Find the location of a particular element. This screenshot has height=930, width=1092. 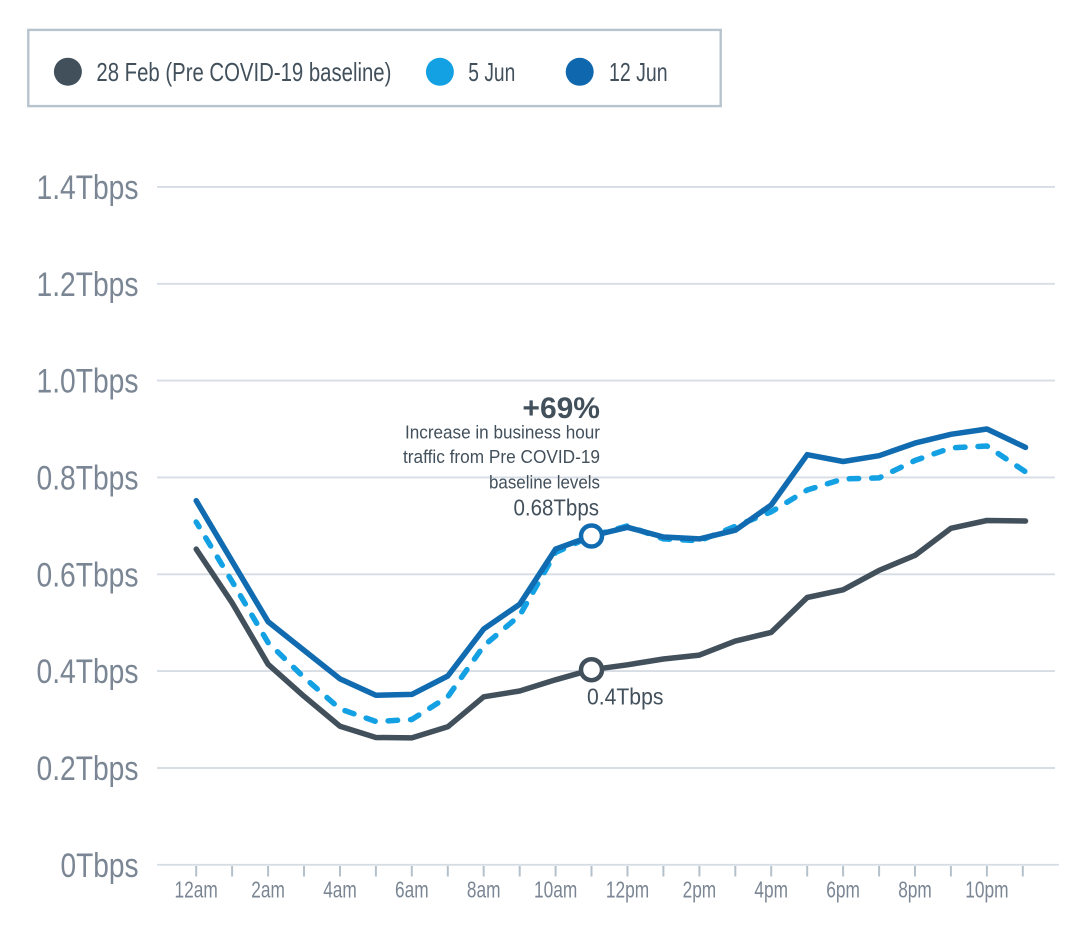

svg-text: 1.2Tbps is located at coordinates (88, 285).